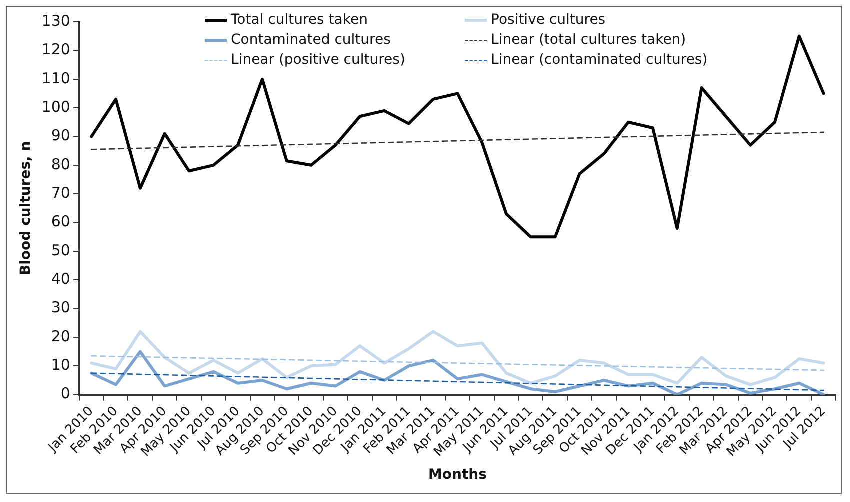  What do you see at coordinates (60, 135) in the screenshot?
I see `y-tick-label: 90` at bounding box center [60, 135].